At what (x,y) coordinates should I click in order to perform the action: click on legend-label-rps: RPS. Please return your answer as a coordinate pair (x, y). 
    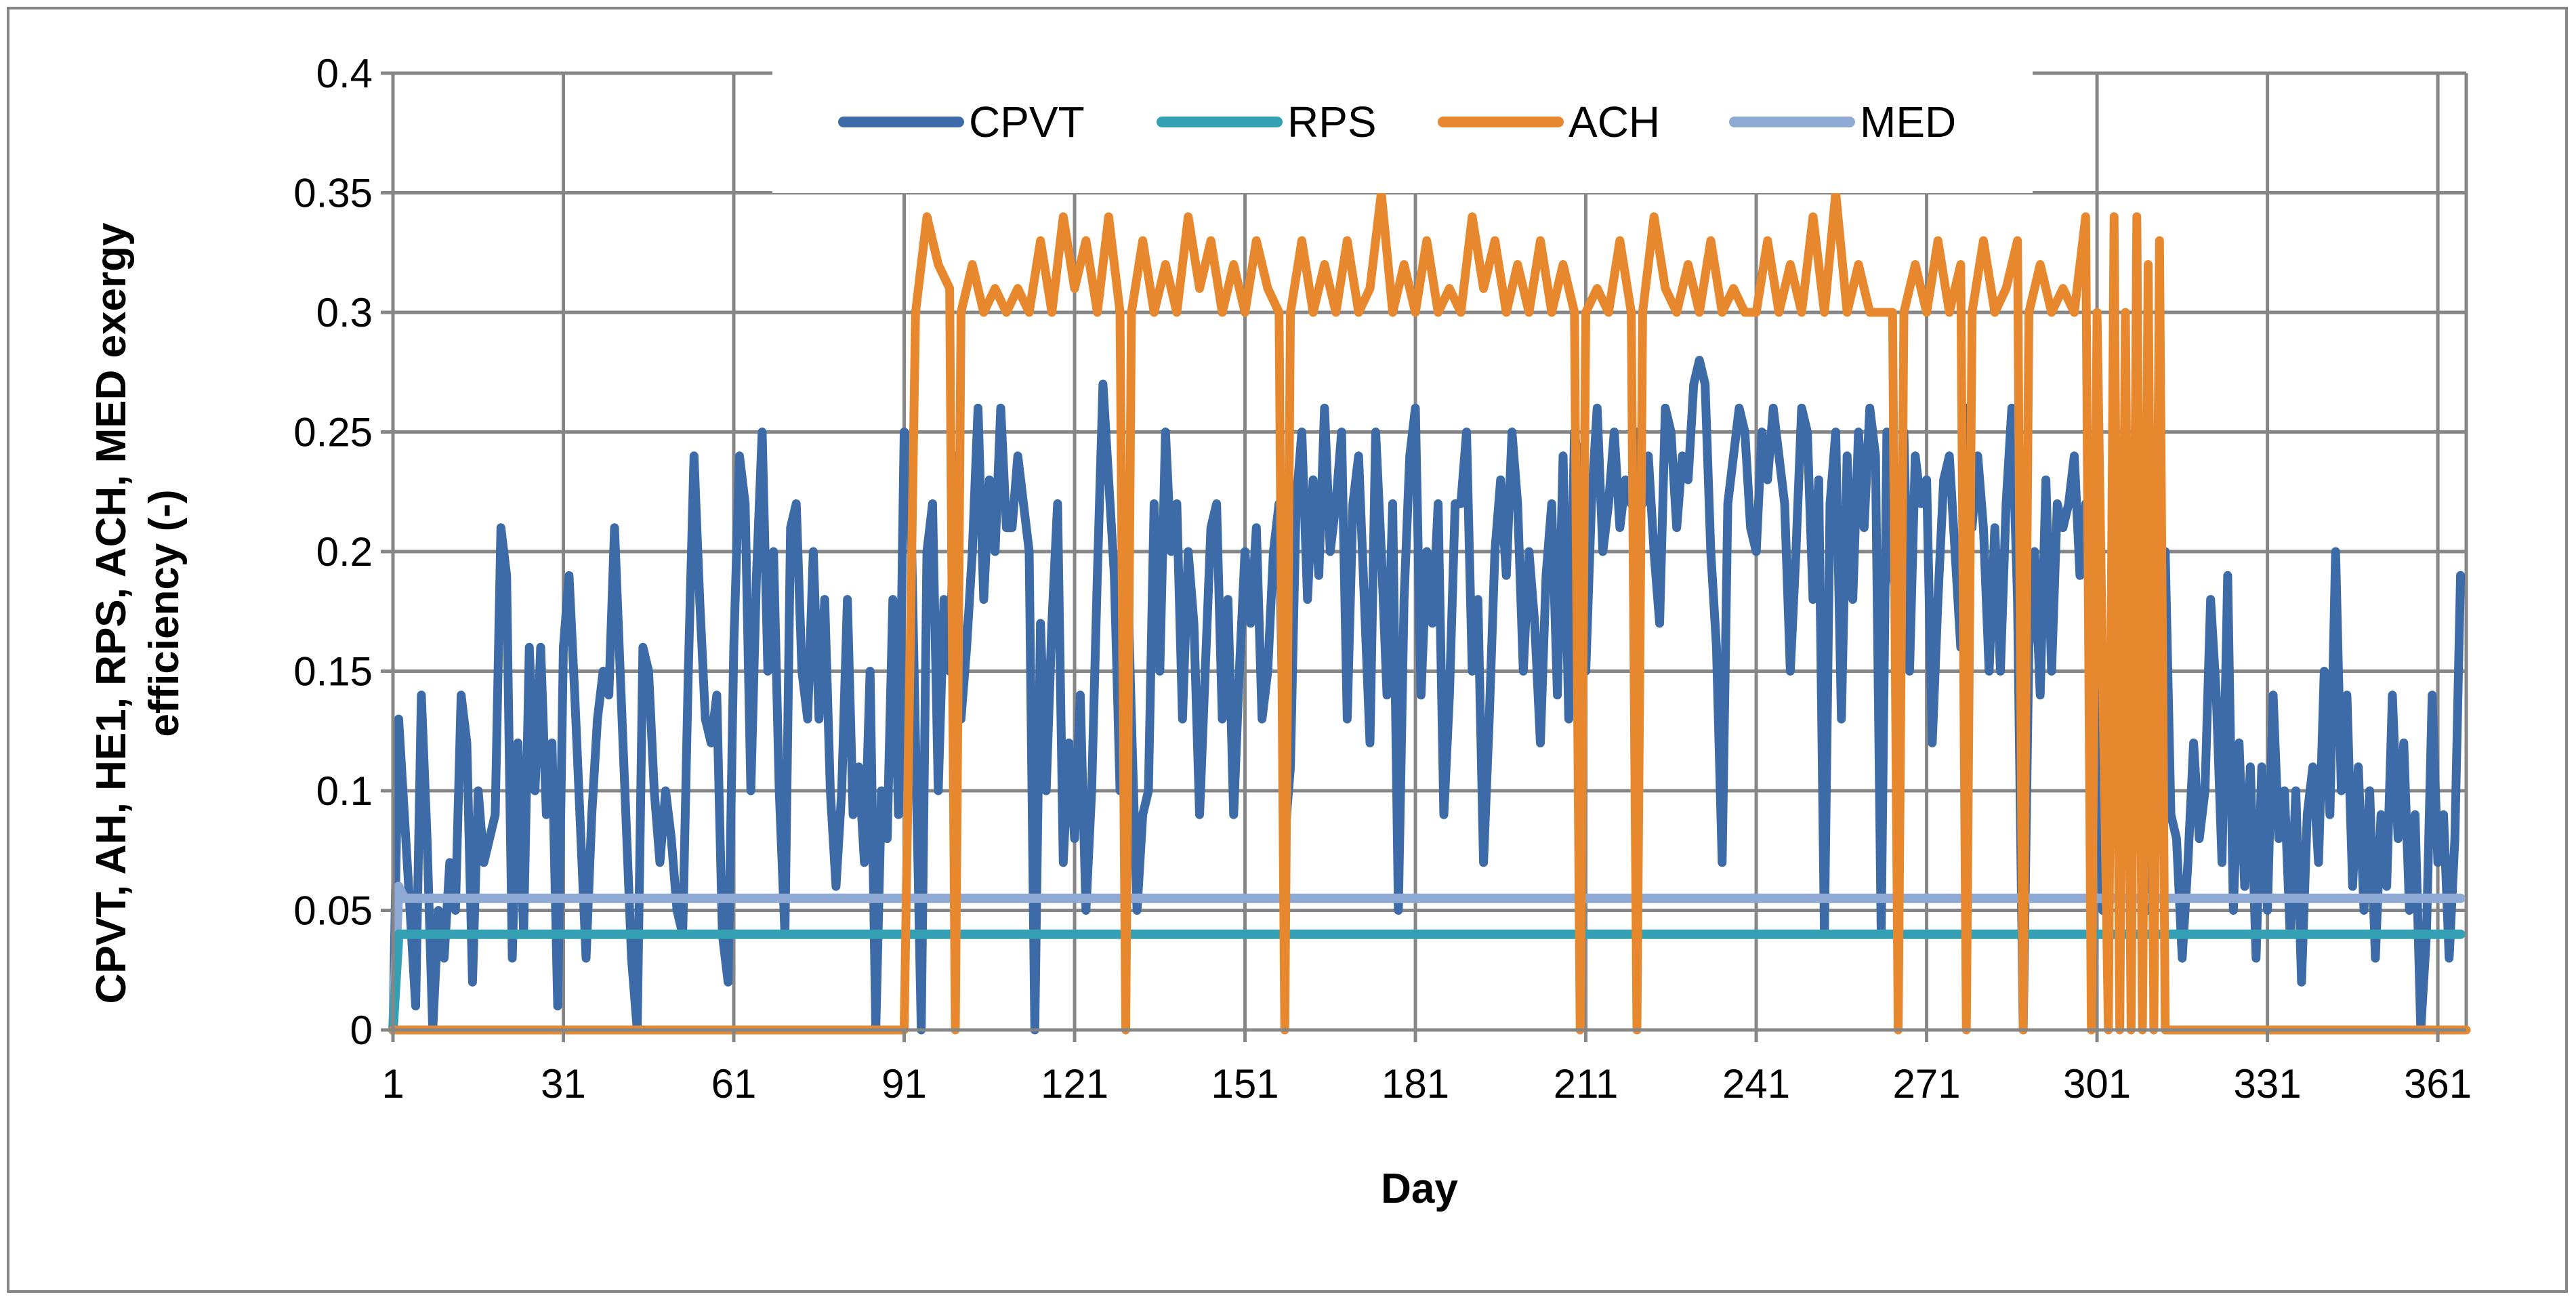
    Looking at the image, I should click on (1332, 122).